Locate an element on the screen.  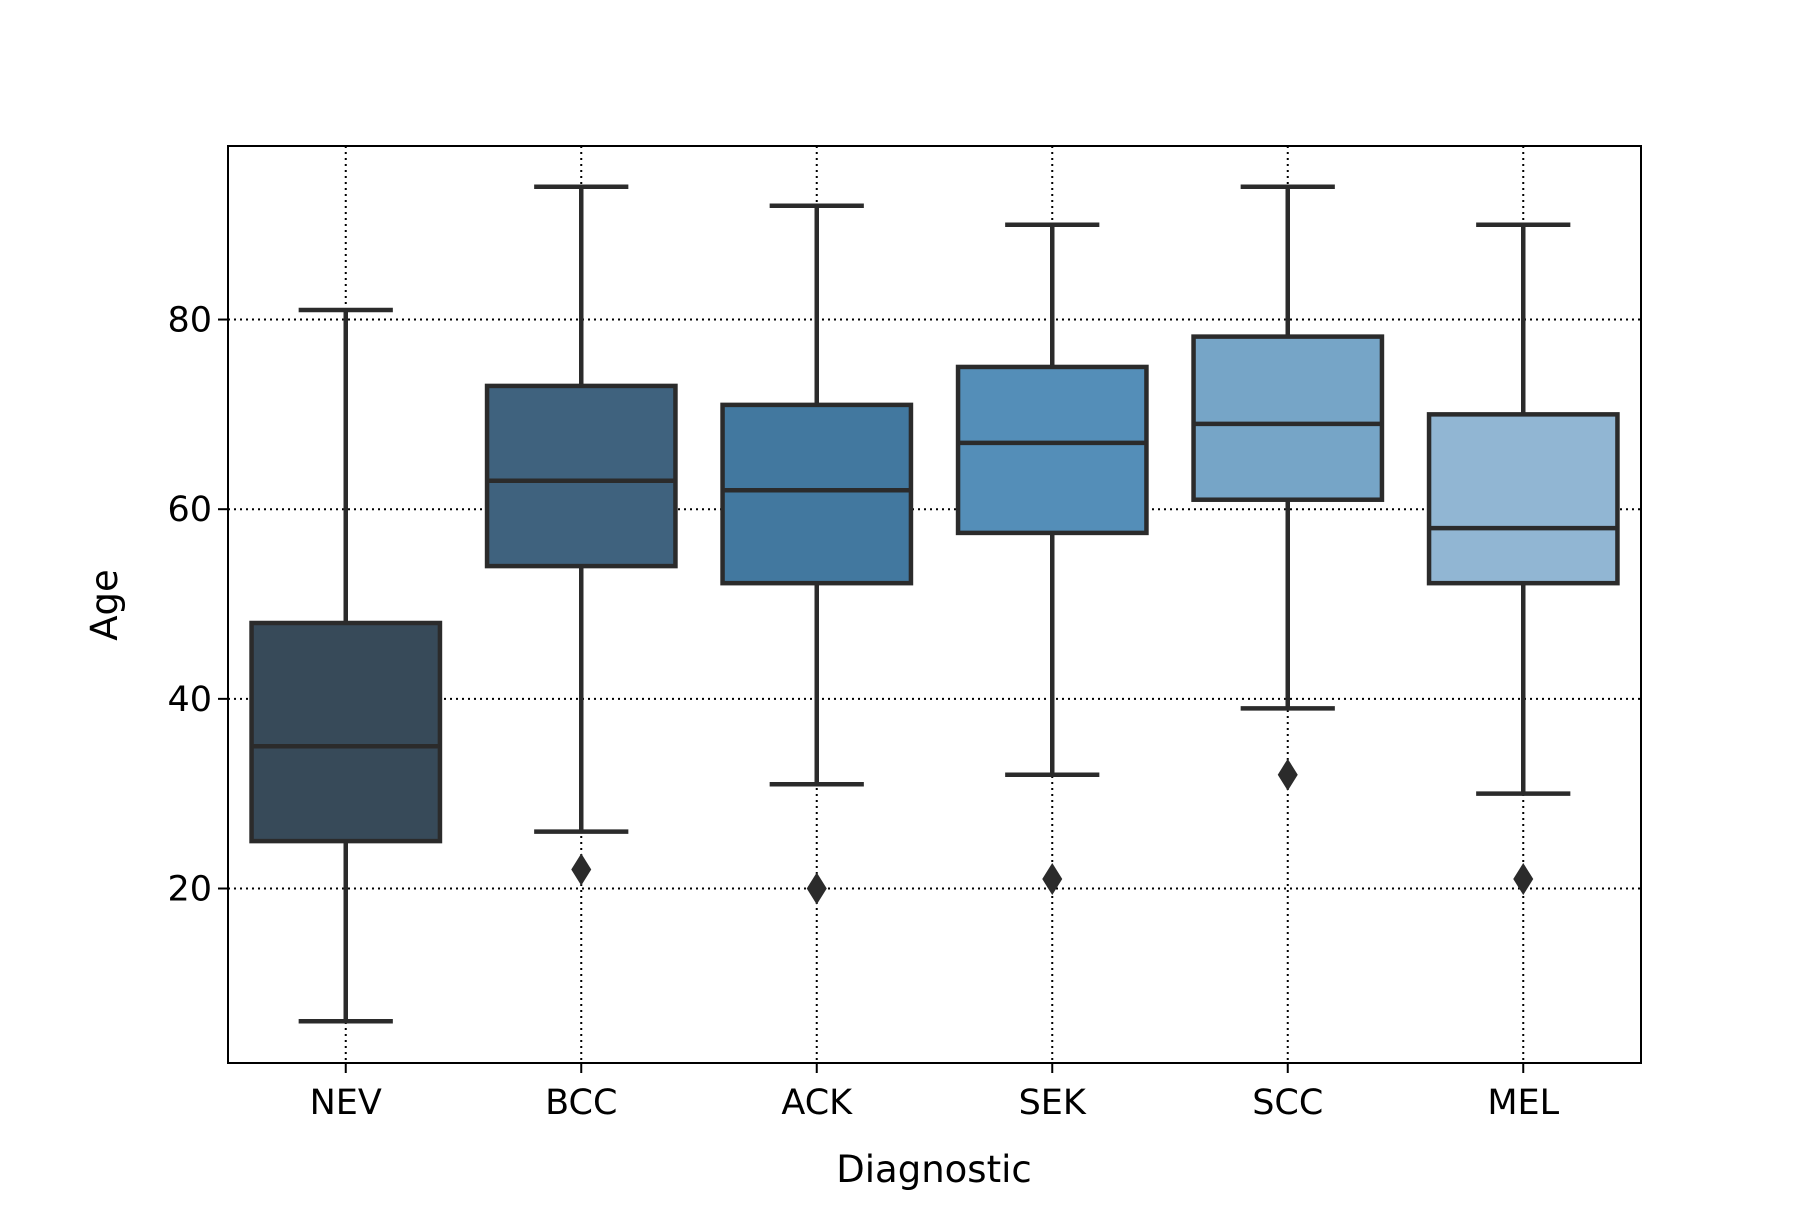
x-tick-label: MEL is located at coordinates (1523, 1103).